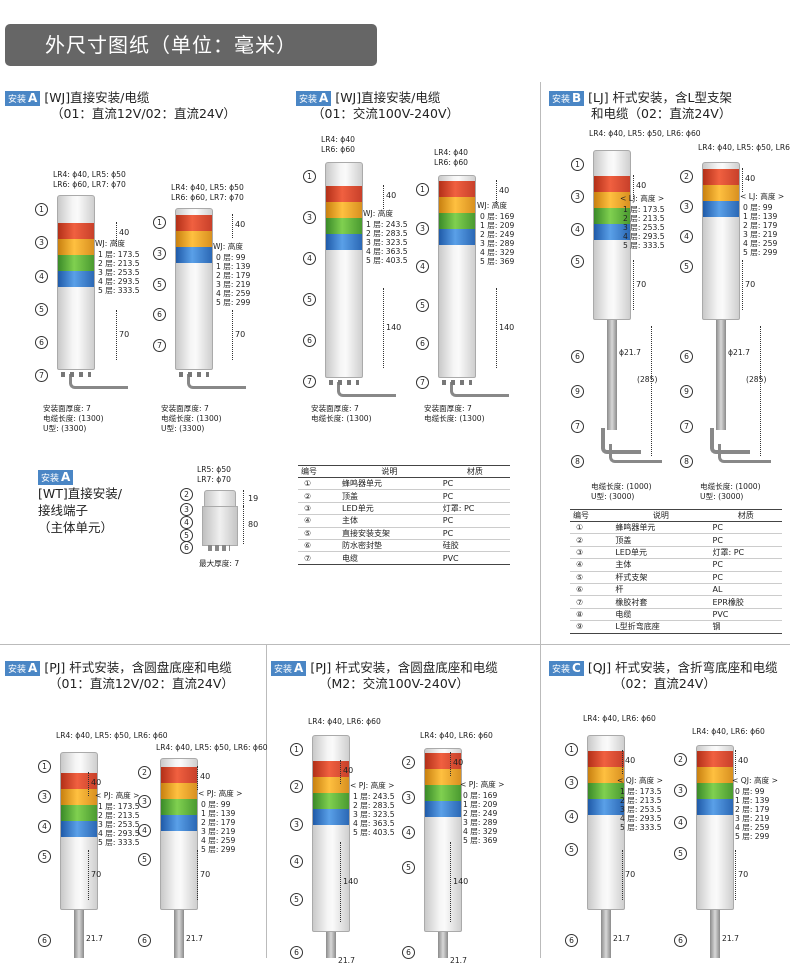  I want to click on height-value: 2 层: 249, so click(480, 813).